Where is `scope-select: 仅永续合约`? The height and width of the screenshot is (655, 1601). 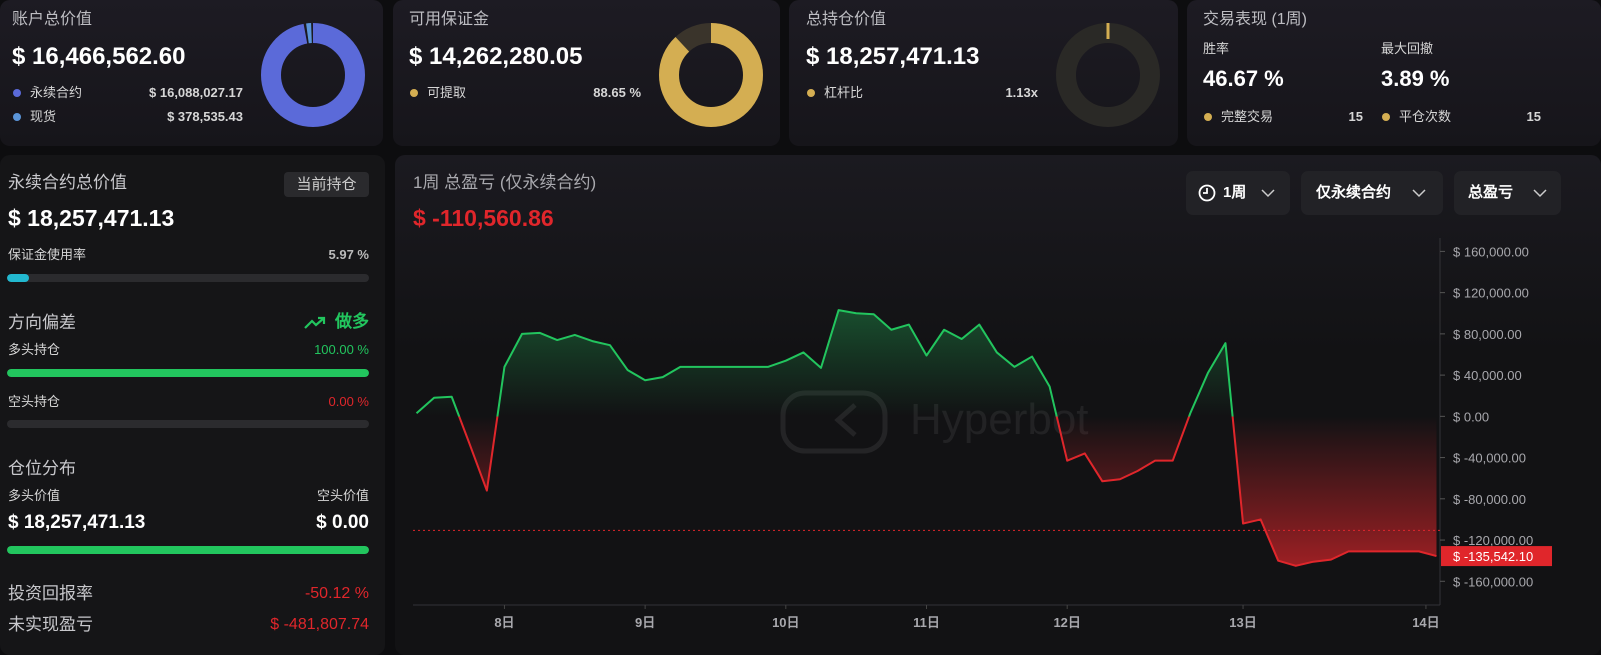 scope-select: 仅永续合约 is located at coordinates (1372, 193).